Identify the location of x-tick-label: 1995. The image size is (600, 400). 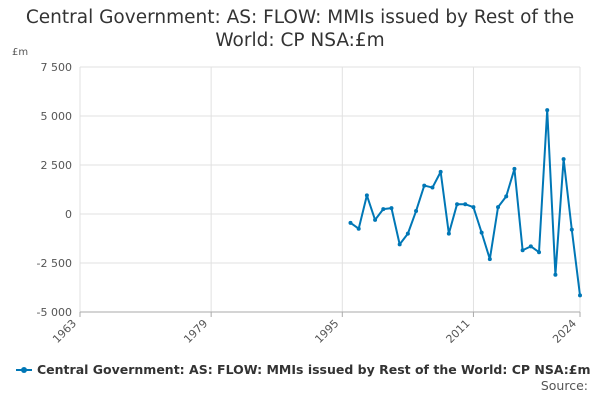
(326, 331).